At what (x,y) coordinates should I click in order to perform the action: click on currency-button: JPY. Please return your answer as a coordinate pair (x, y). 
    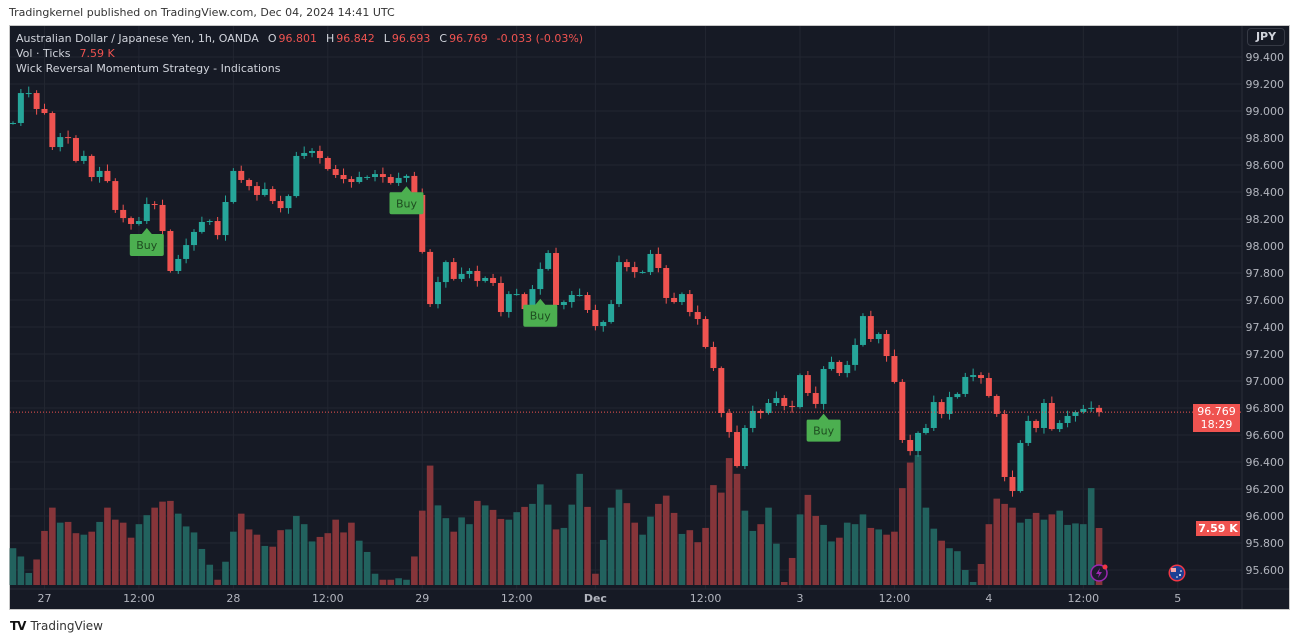
    Looking at the image, I should click on (1266, 37).